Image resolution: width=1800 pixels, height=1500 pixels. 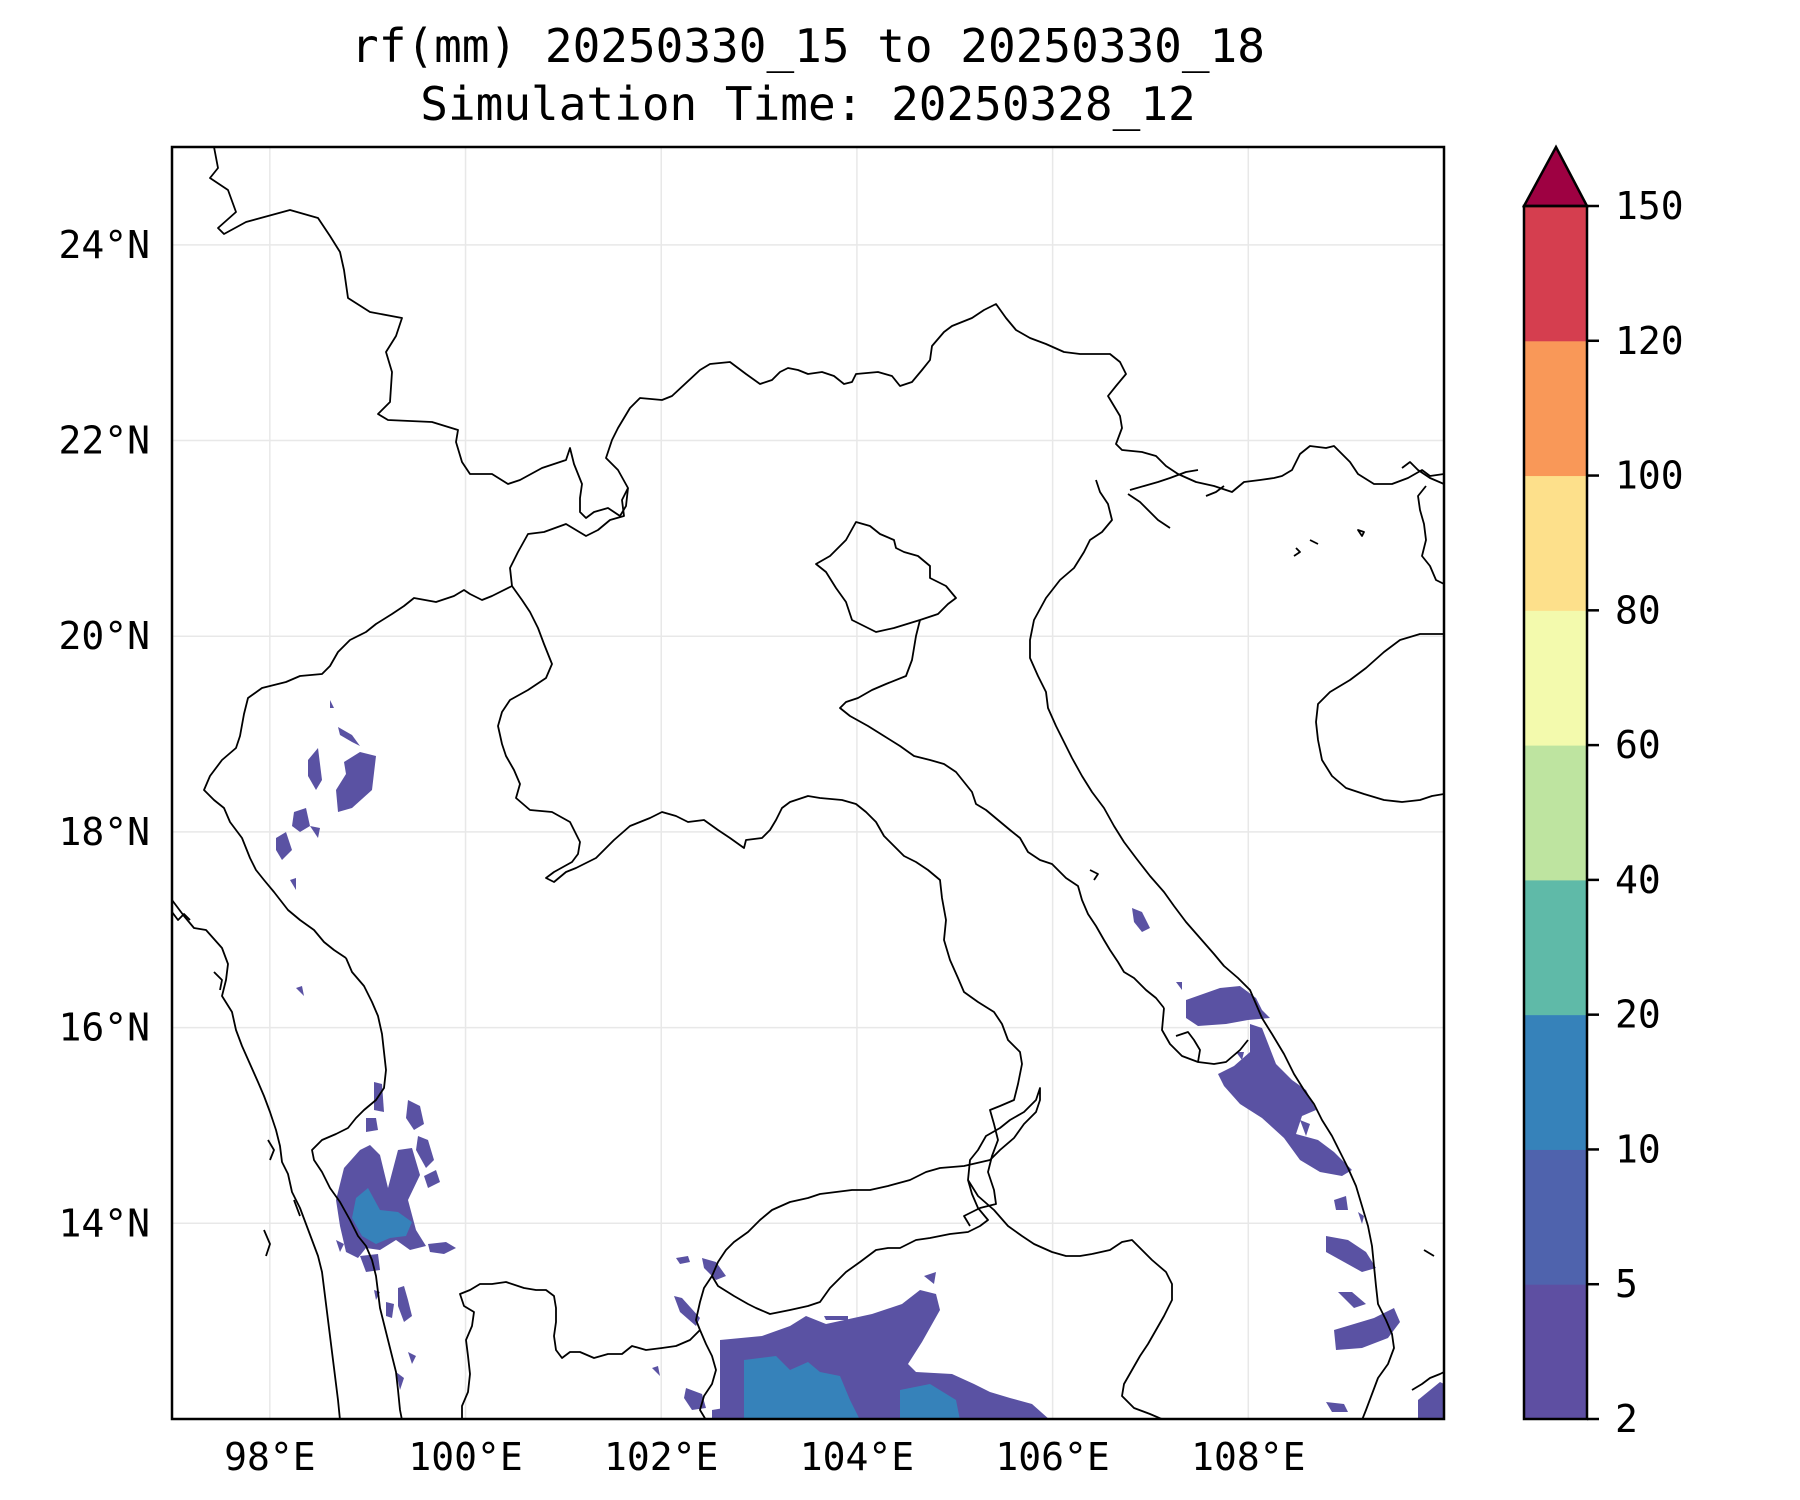 I want to click on chart-title-line-1: rf(mm) 20250330_15 to 20250330_18, so click(x=808, y=46).